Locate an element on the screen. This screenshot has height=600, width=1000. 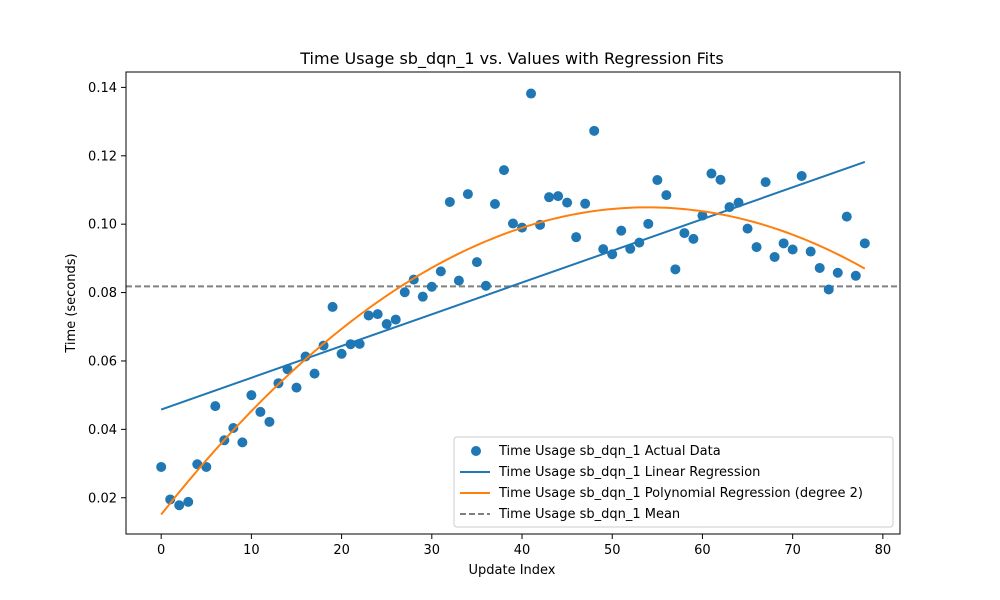
y-tick-label: 0.10 is located at coordinates (102, 225).